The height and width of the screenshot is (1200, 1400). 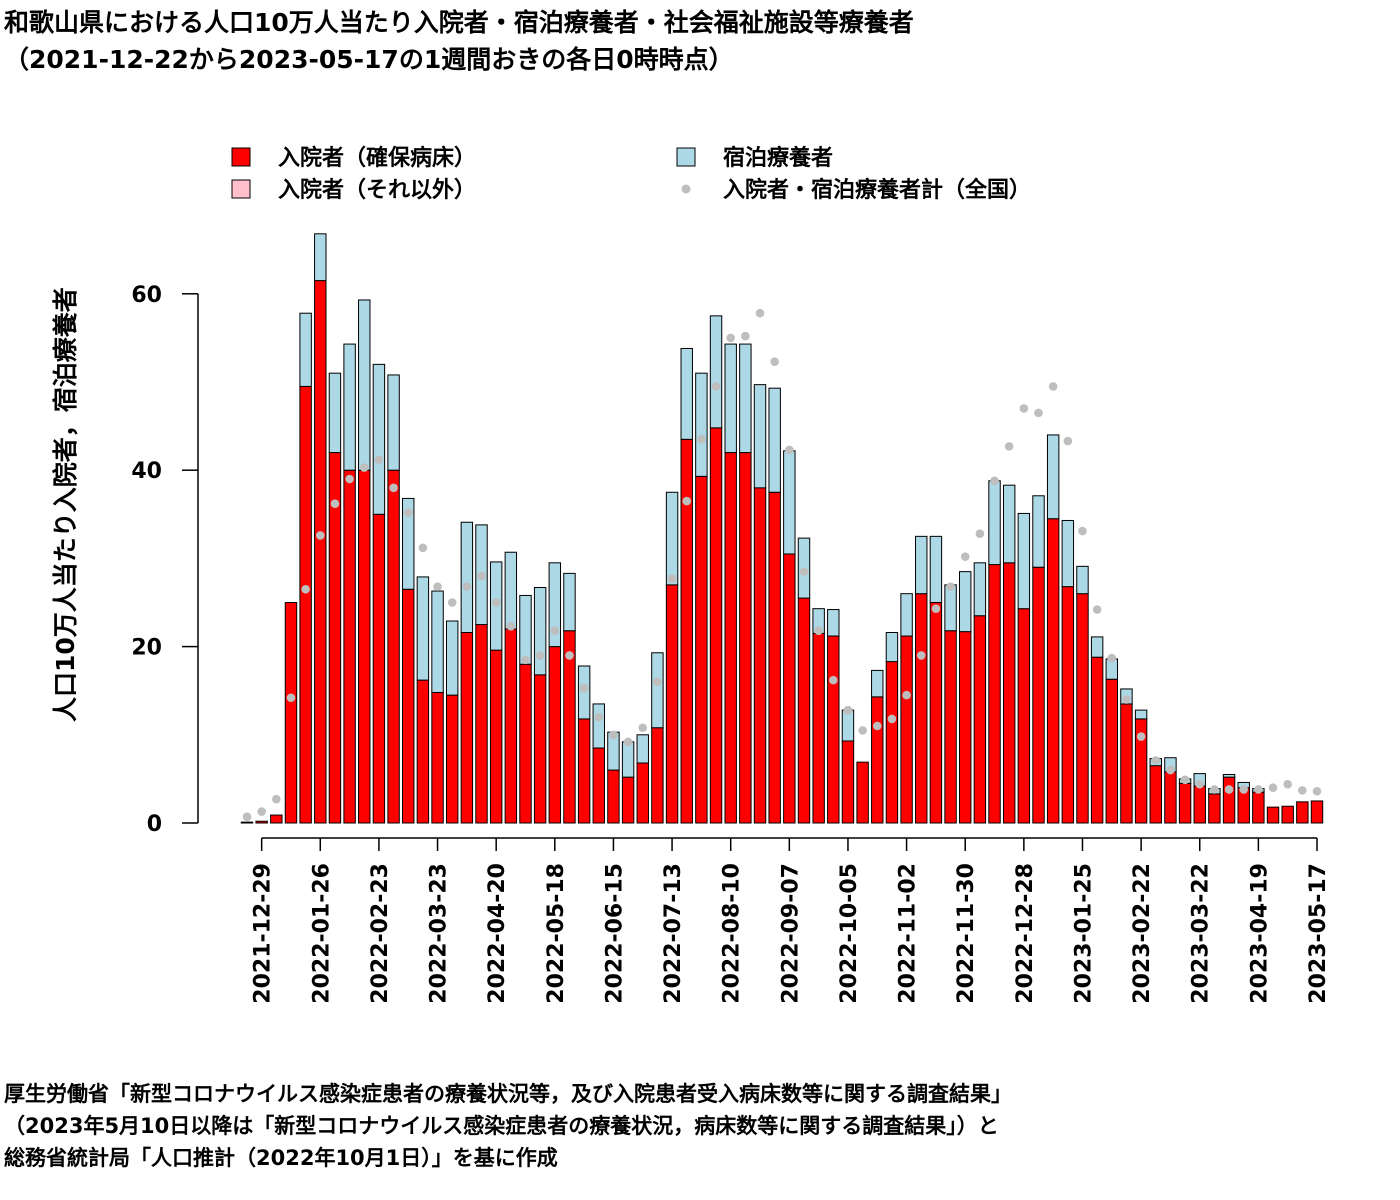 I want to click on x-tick-label: 2022-05-18, so click(x=556, y=933).